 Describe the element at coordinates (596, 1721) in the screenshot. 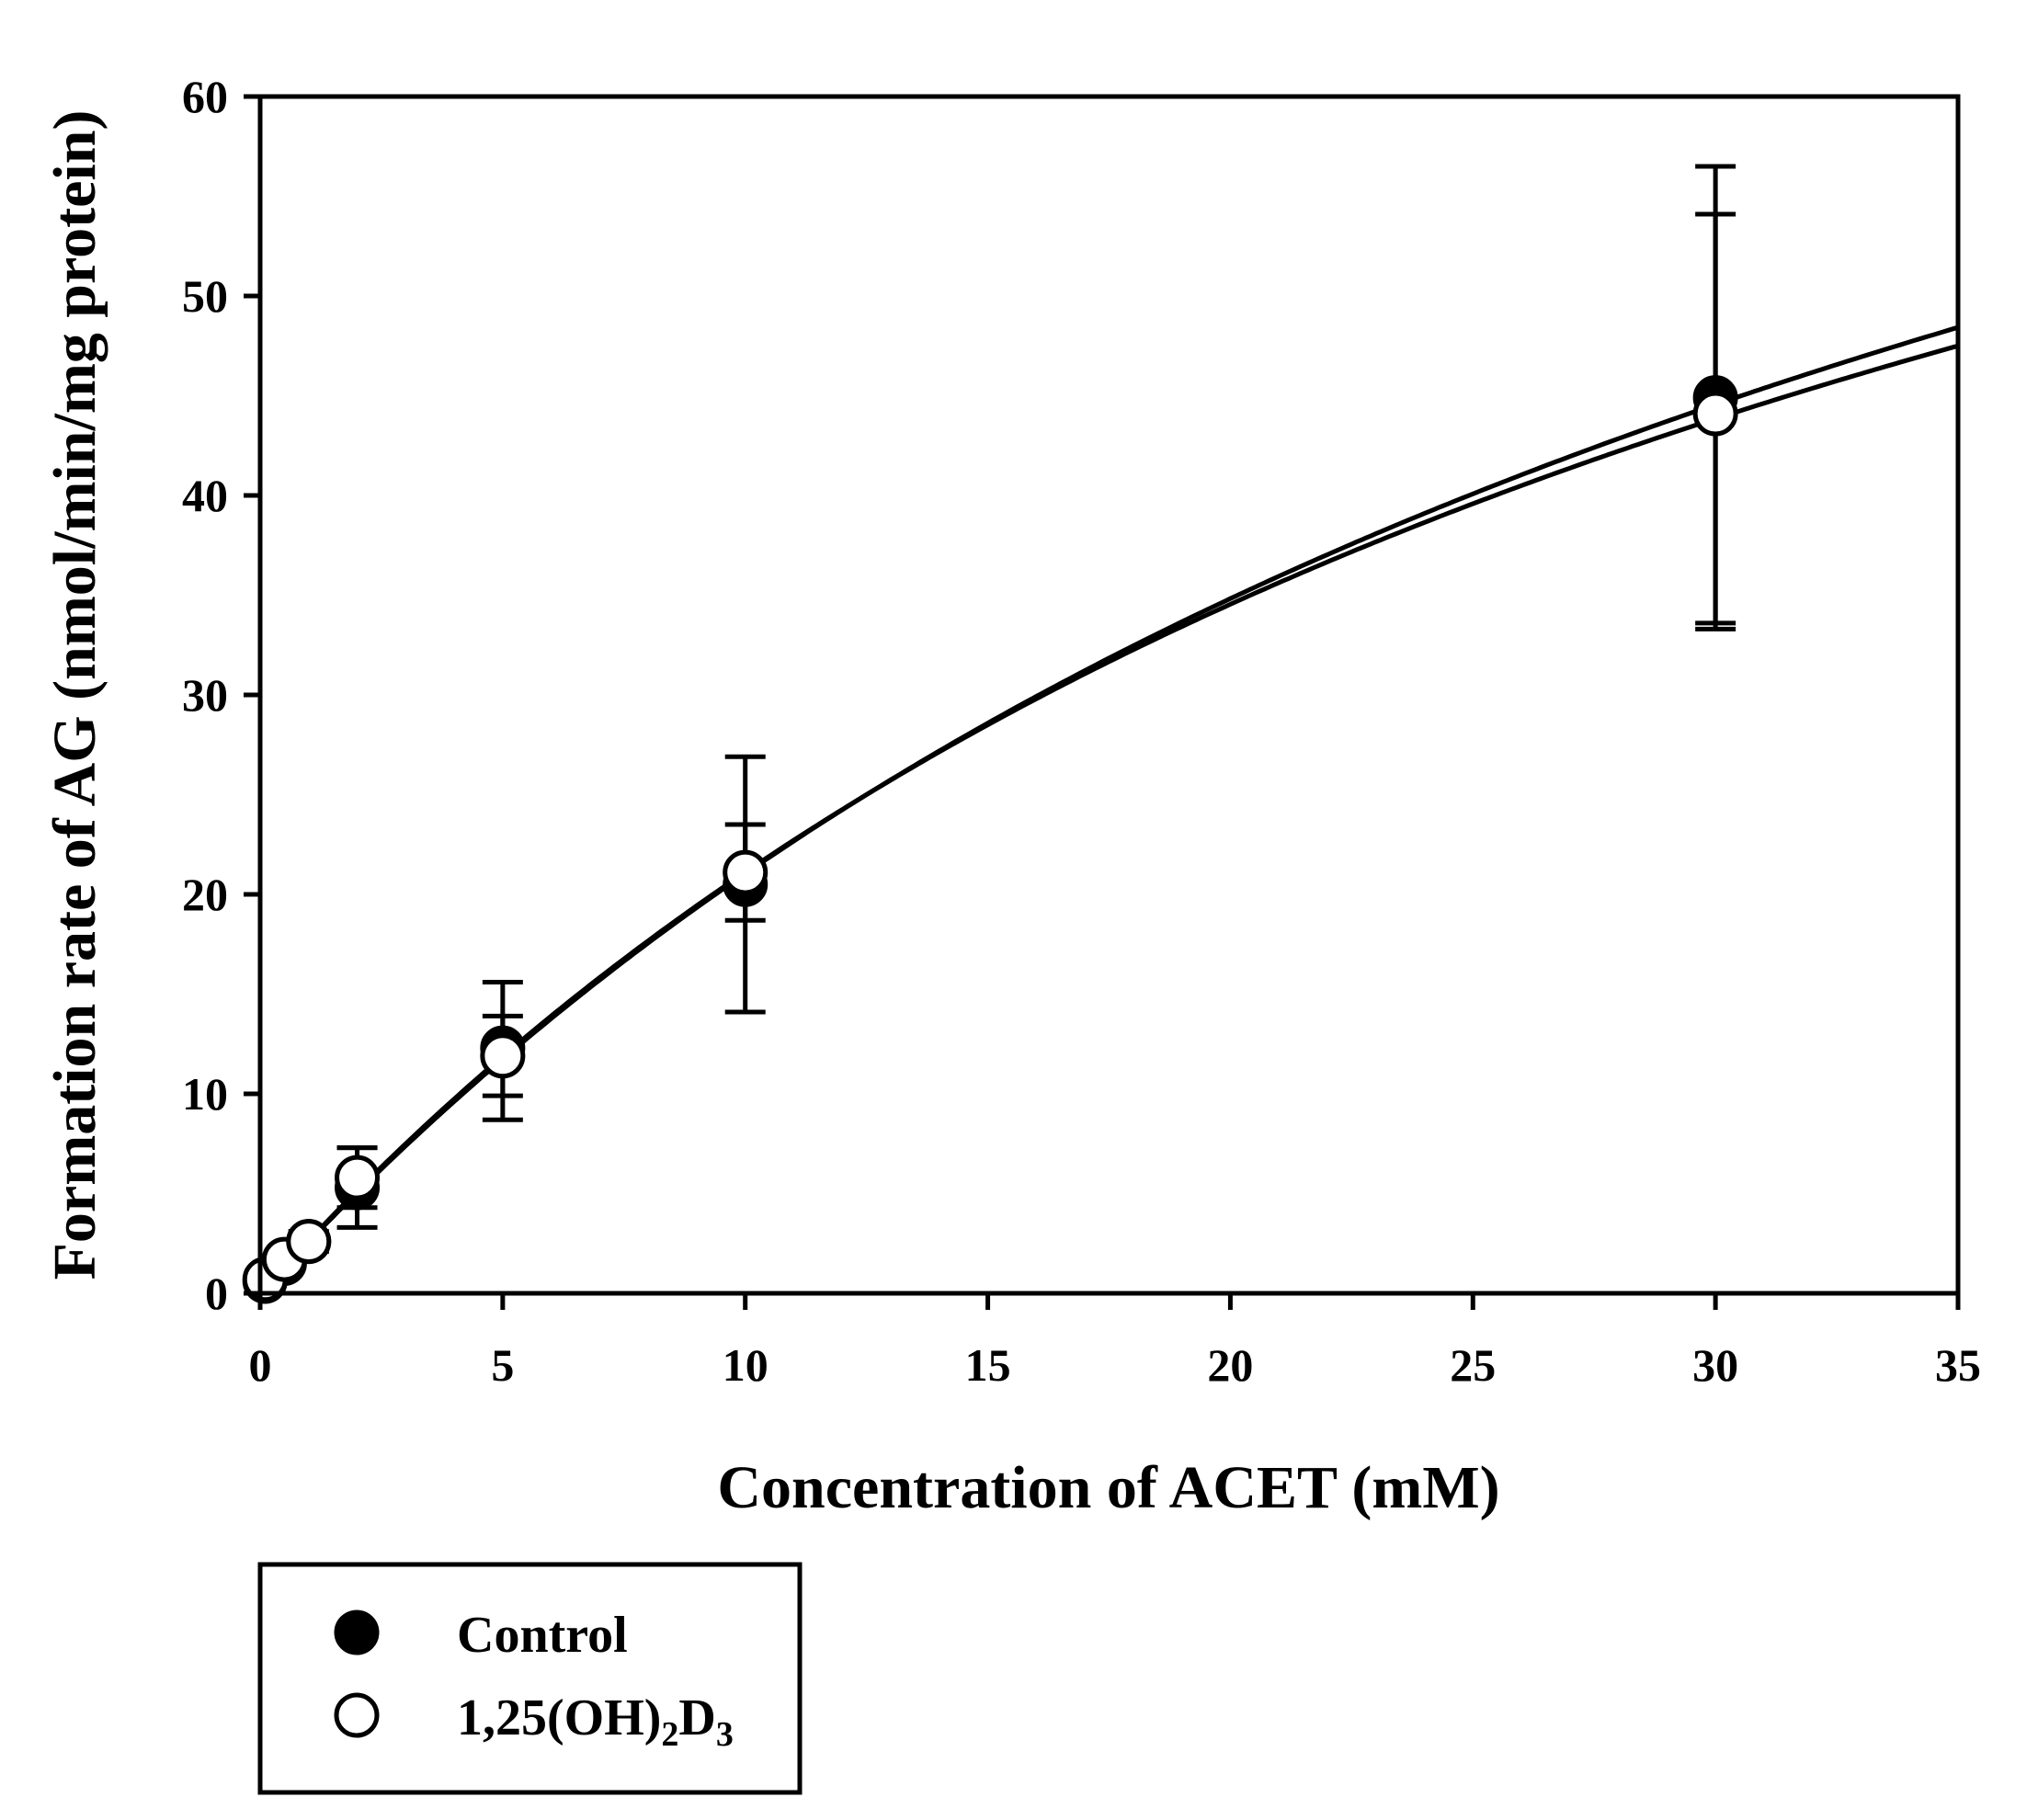

I see `legend-label-vitd3: 1,25(OH)2D3` at that location.